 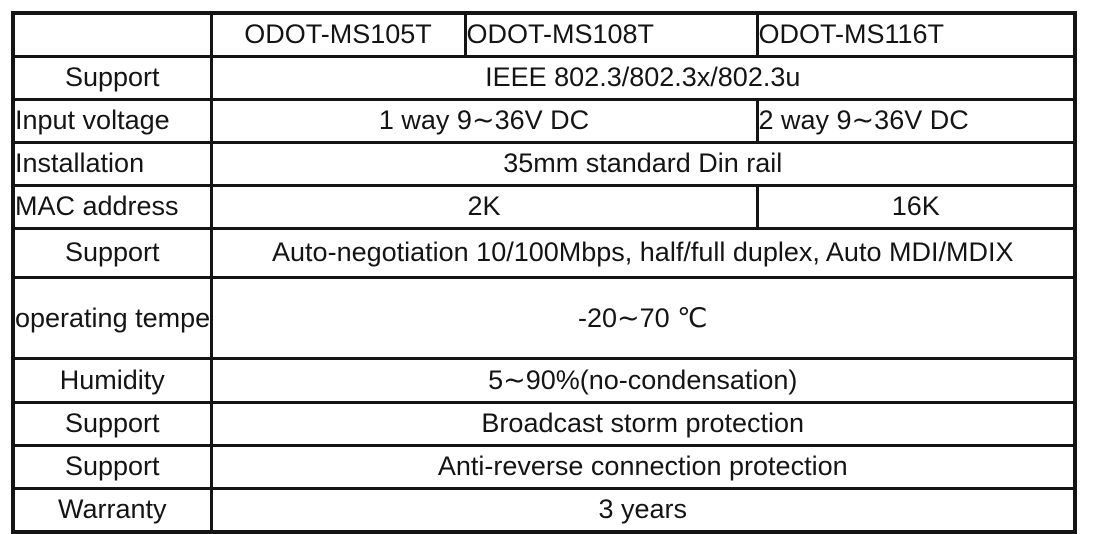 I want to click on spec-row-installation: Installation 35mm standard Din rail, so click(x=544, y=164).